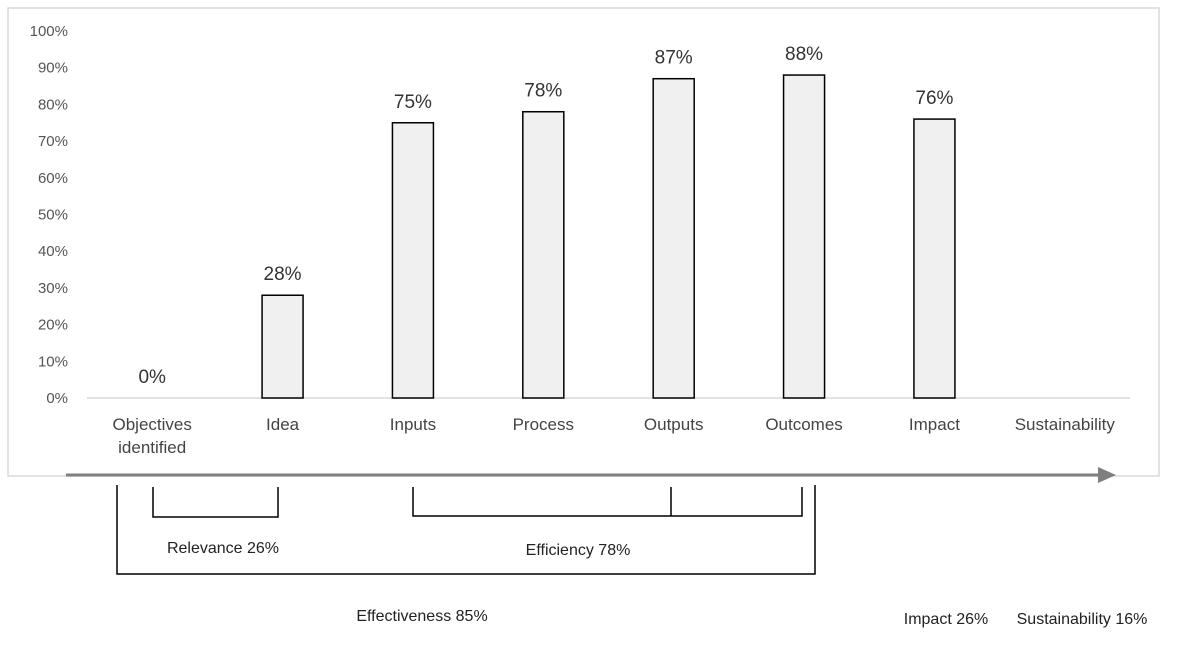  I want to click on relevance-label: Relevance 26%, so click(223, 548).